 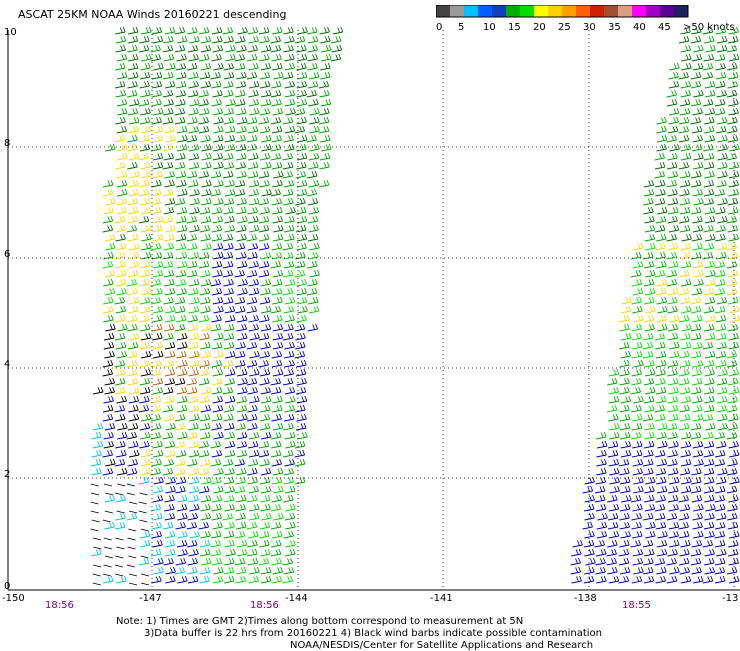 What do you see at coordinates (489, 27) in the screenshot?
I see `colorbar-label: 10` at bounding box center [489, 27].